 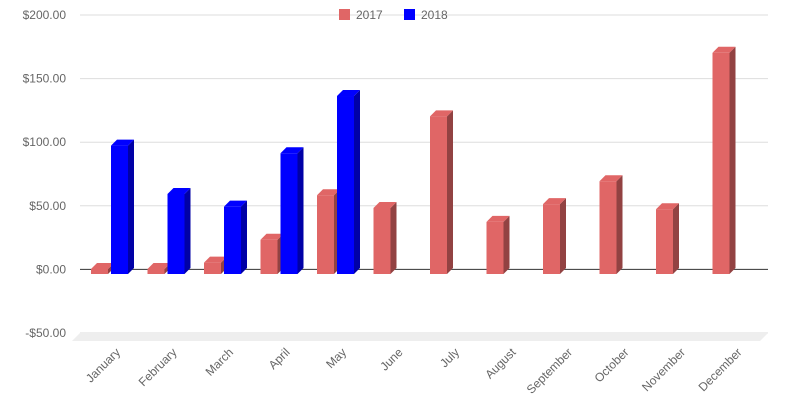 I want to click on legend-item-2017: 2017, so click(x=361, y=15).